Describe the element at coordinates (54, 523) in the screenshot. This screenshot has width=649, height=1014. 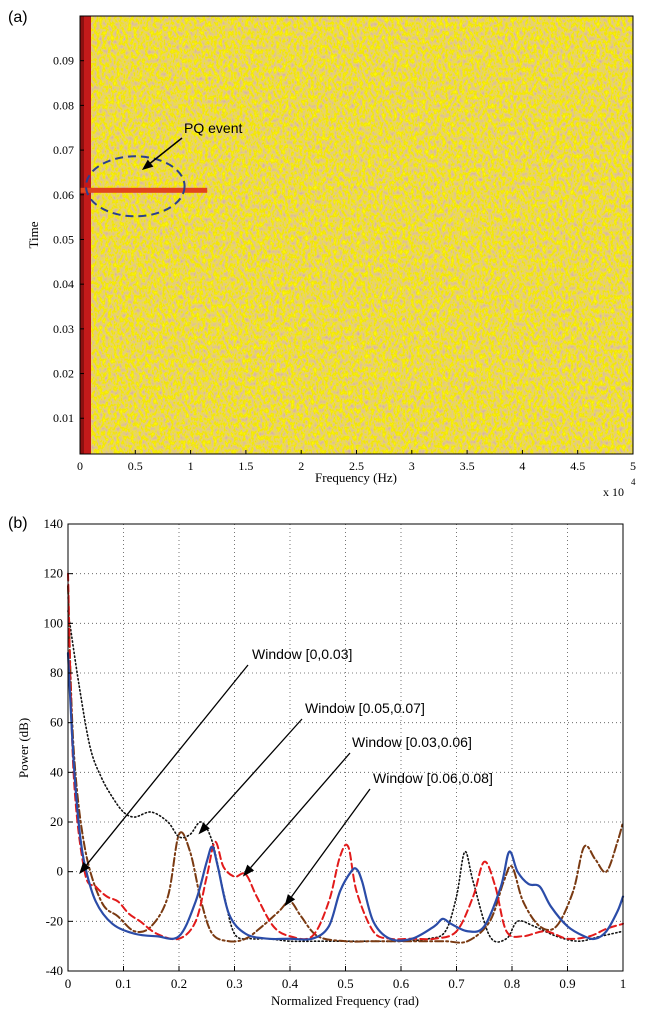
I see `y-tick-label: 140` at that location.